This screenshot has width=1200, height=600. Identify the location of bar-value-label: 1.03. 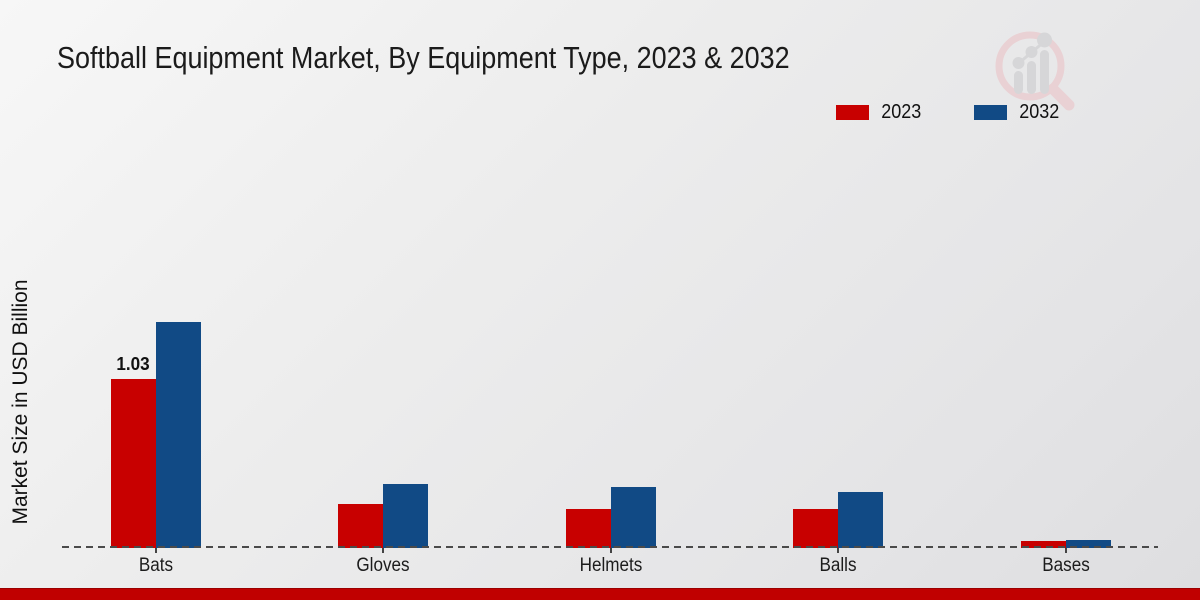
(133, 364).